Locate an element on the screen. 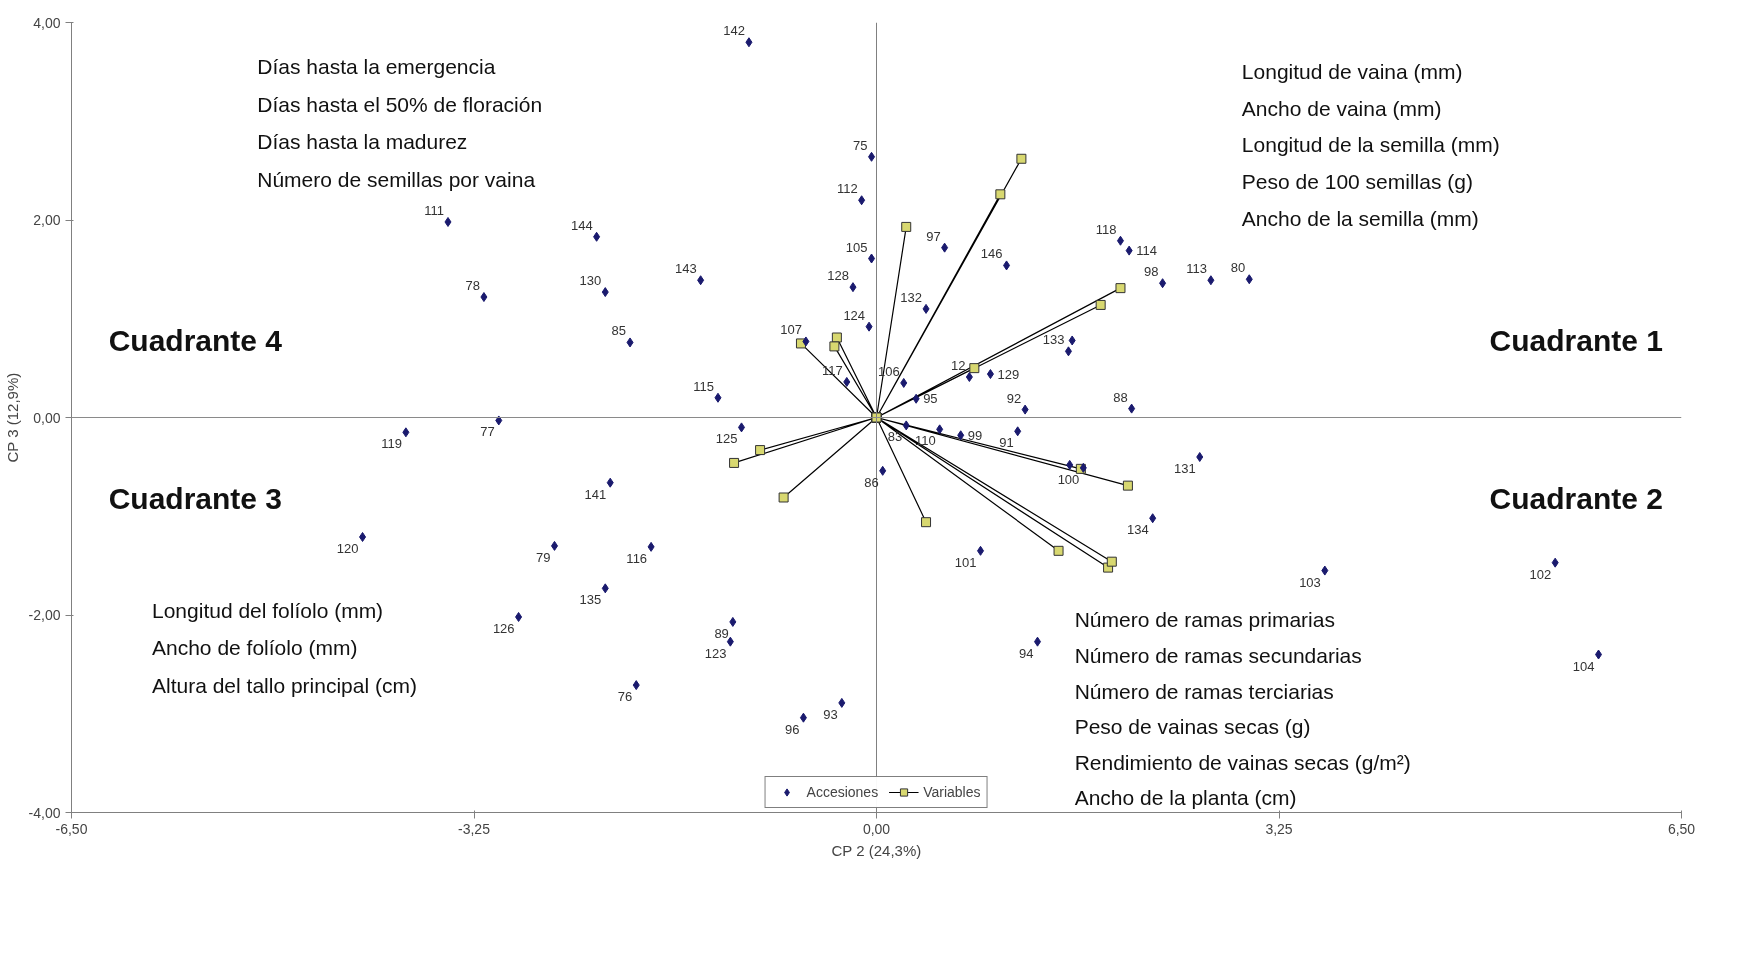 Image resolution: width=1750 pixels, height=967 pixels. annotation: 146 is located at coordinates (991, 254).